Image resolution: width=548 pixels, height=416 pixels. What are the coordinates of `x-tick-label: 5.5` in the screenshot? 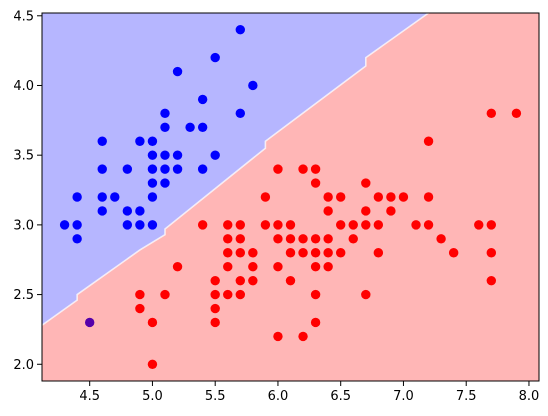 It's located at (215, 396).